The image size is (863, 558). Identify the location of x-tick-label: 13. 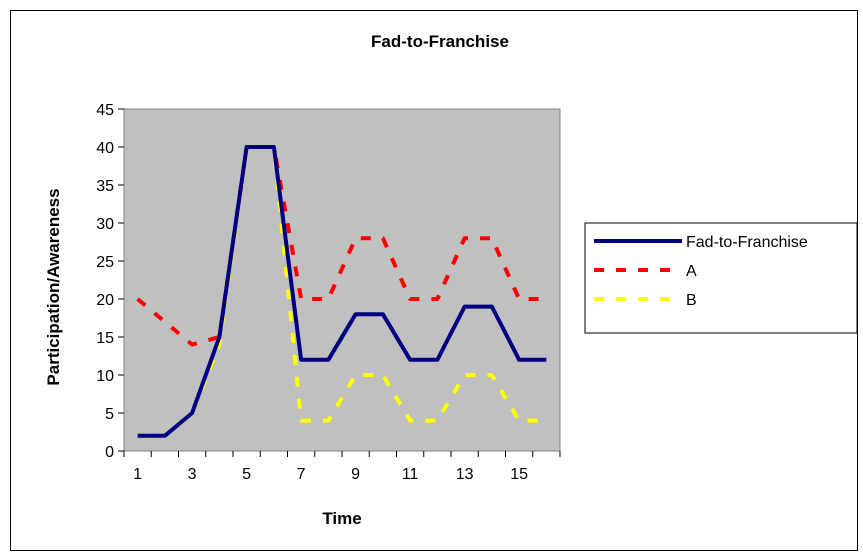
(465, 474).